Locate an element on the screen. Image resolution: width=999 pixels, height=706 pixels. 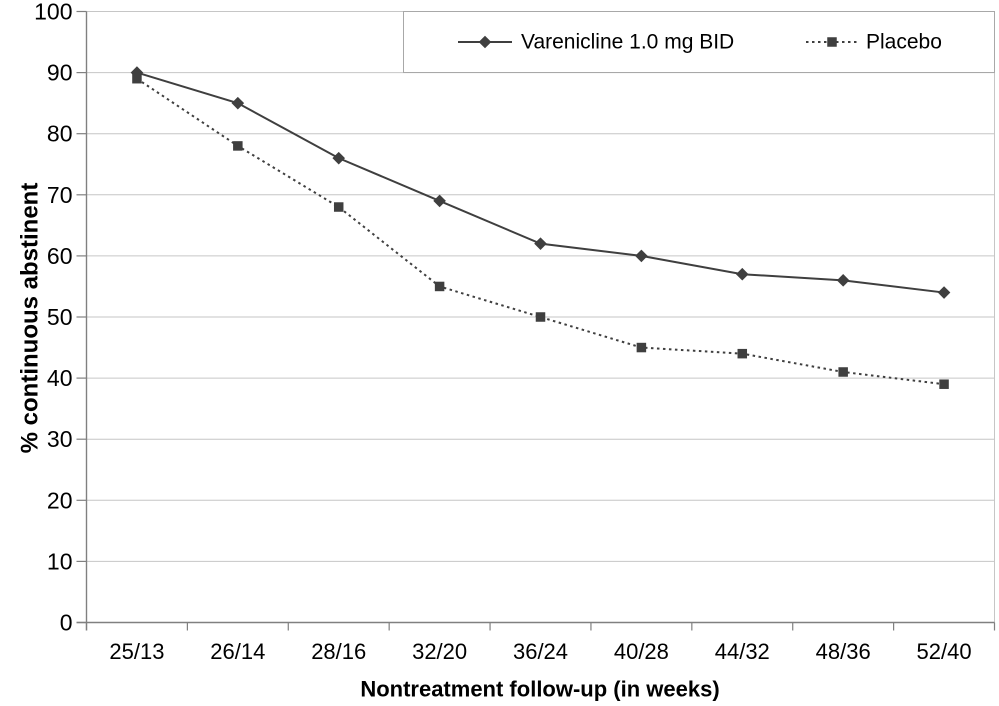
x-tick-label-2: 28/16 is located at coordinates (338, 651).